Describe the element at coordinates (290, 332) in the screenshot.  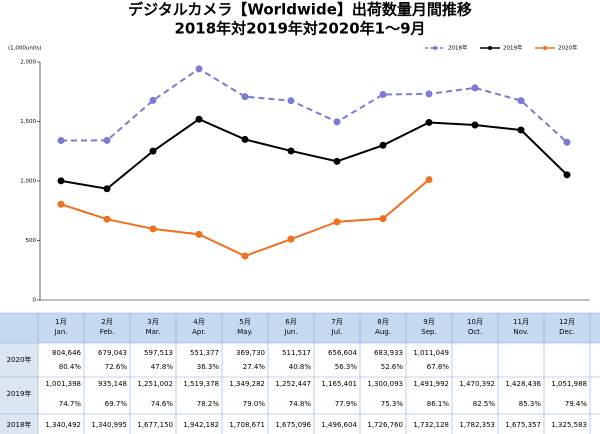
I see `x-tick-label-en: Jun.` at that location.